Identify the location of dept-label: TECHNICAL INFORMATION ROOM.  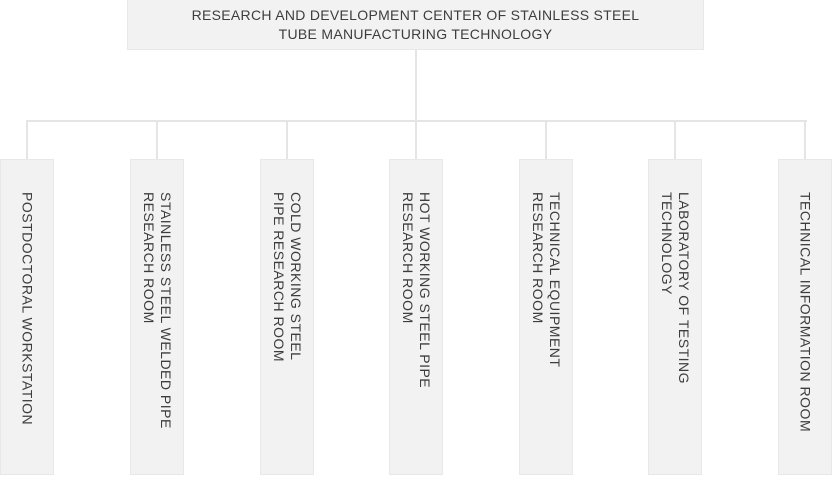
(805, 312).